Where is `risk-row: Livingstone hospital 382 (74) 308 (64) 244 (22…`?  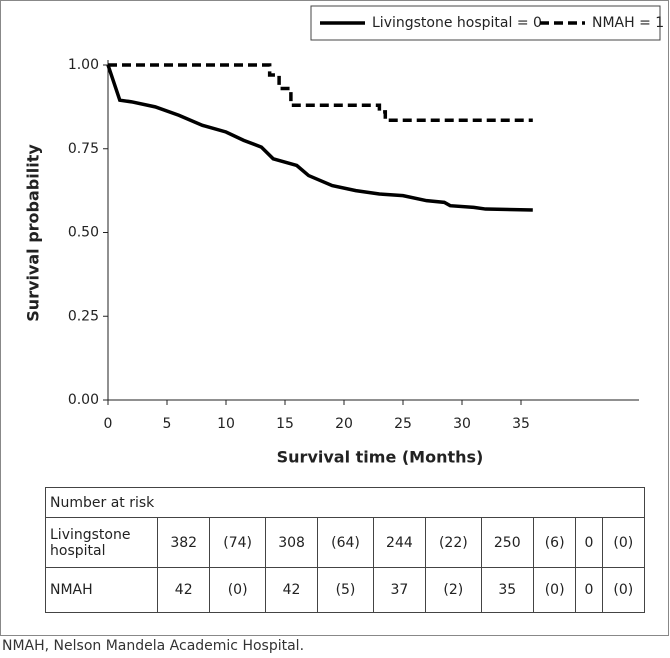
risk-row: Livingstone hospital 382 (74) 308 (64) 244 (22… is located at coordinates (345, 542).